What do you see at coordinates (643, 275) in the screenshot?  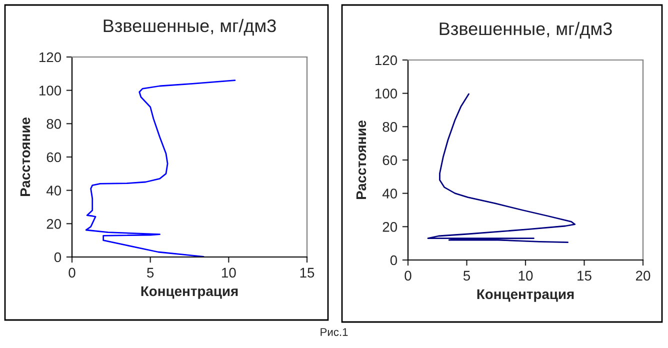 I see `x-tick-label: 20` at bounding box center [643, 275].